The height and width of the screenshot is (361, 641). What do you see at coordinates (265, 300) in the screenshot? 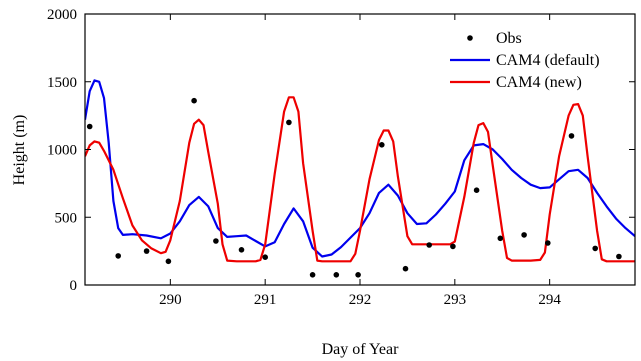
I see `x-tick-label: 291` at bounding box center [265, 300].